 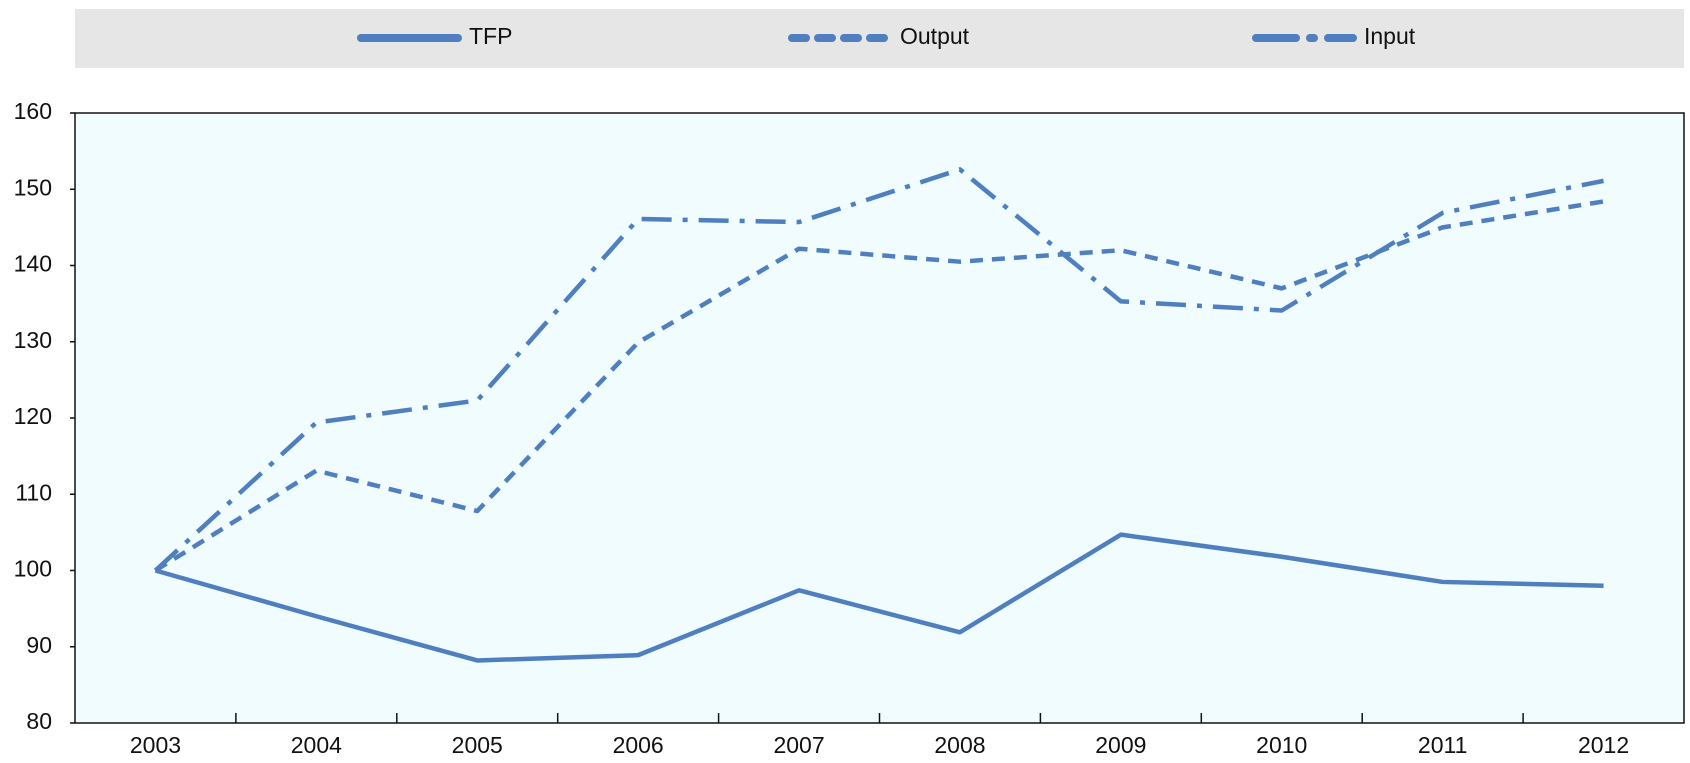 What do you see at coordinates (1120, 745) in the screenshot?
I see `x-tick-label: 2009` at bounding box center [1120, 745].